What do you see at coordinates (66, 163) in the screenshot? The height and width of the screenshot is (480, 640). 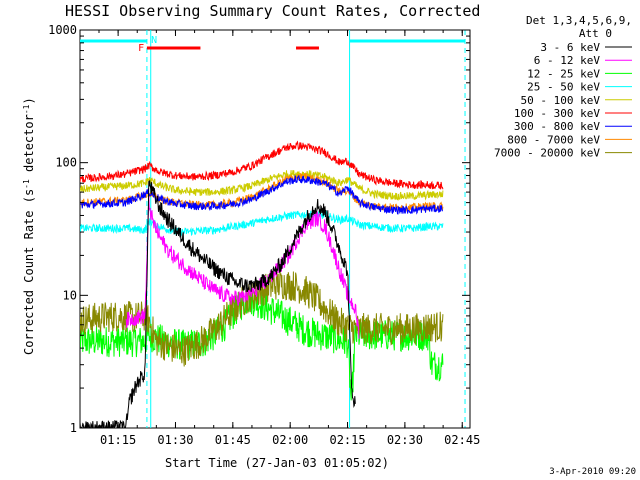 I see `y-tick-label-2: 100` at bounding box center [66, 163].